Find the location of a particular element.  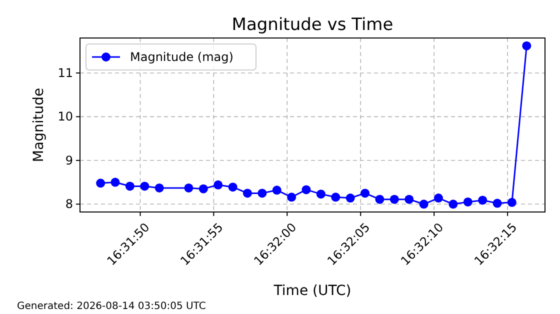

y-tick-label: 11 is located at coordinates (65, 73).